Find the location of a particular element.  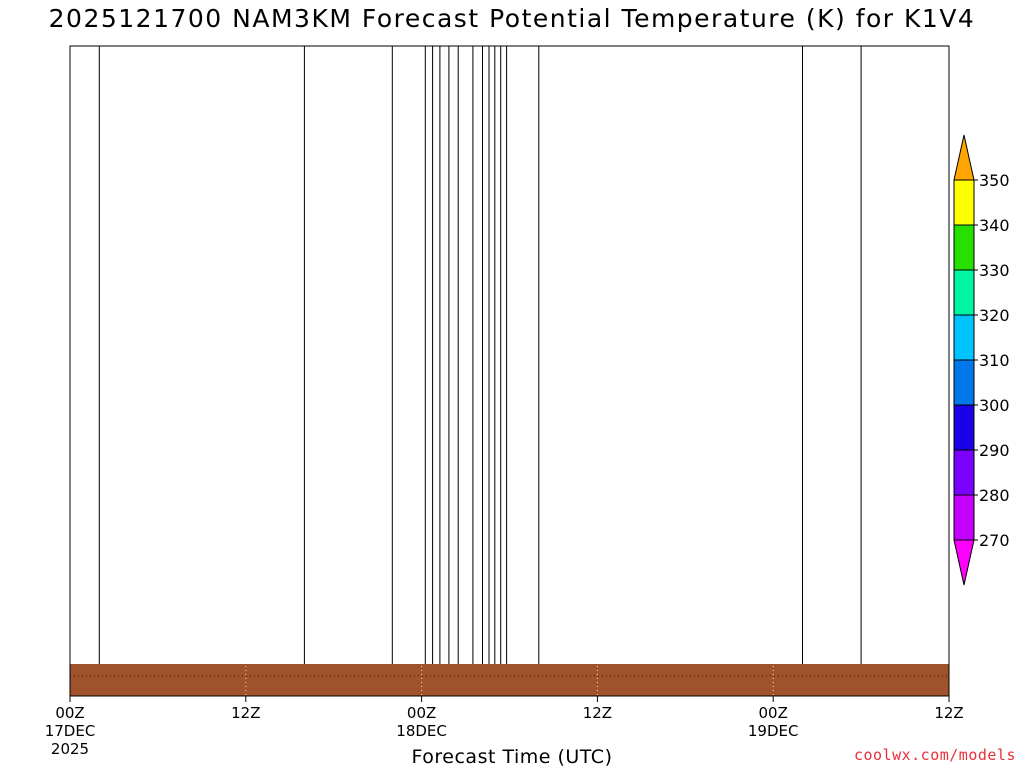

x-tick-date: 19DEC is located at coordinates (773, 731).